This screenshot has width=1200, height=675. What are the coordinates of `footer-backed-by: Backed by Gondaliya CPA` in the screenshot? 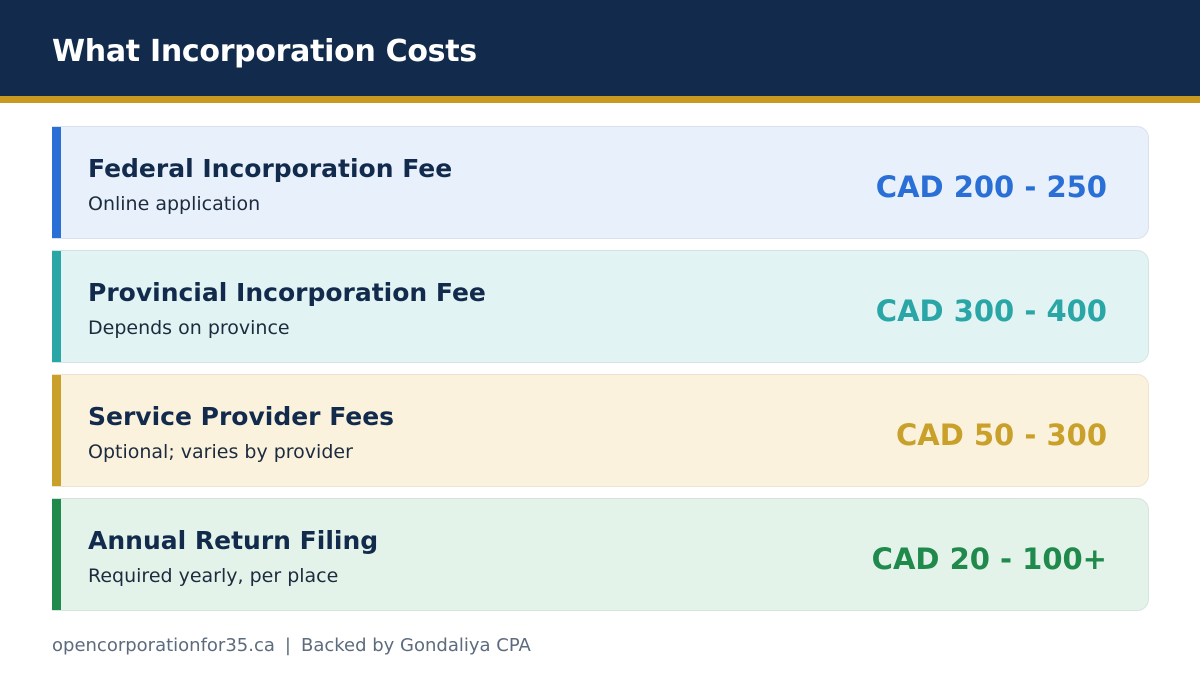 It's located at (415, 645).